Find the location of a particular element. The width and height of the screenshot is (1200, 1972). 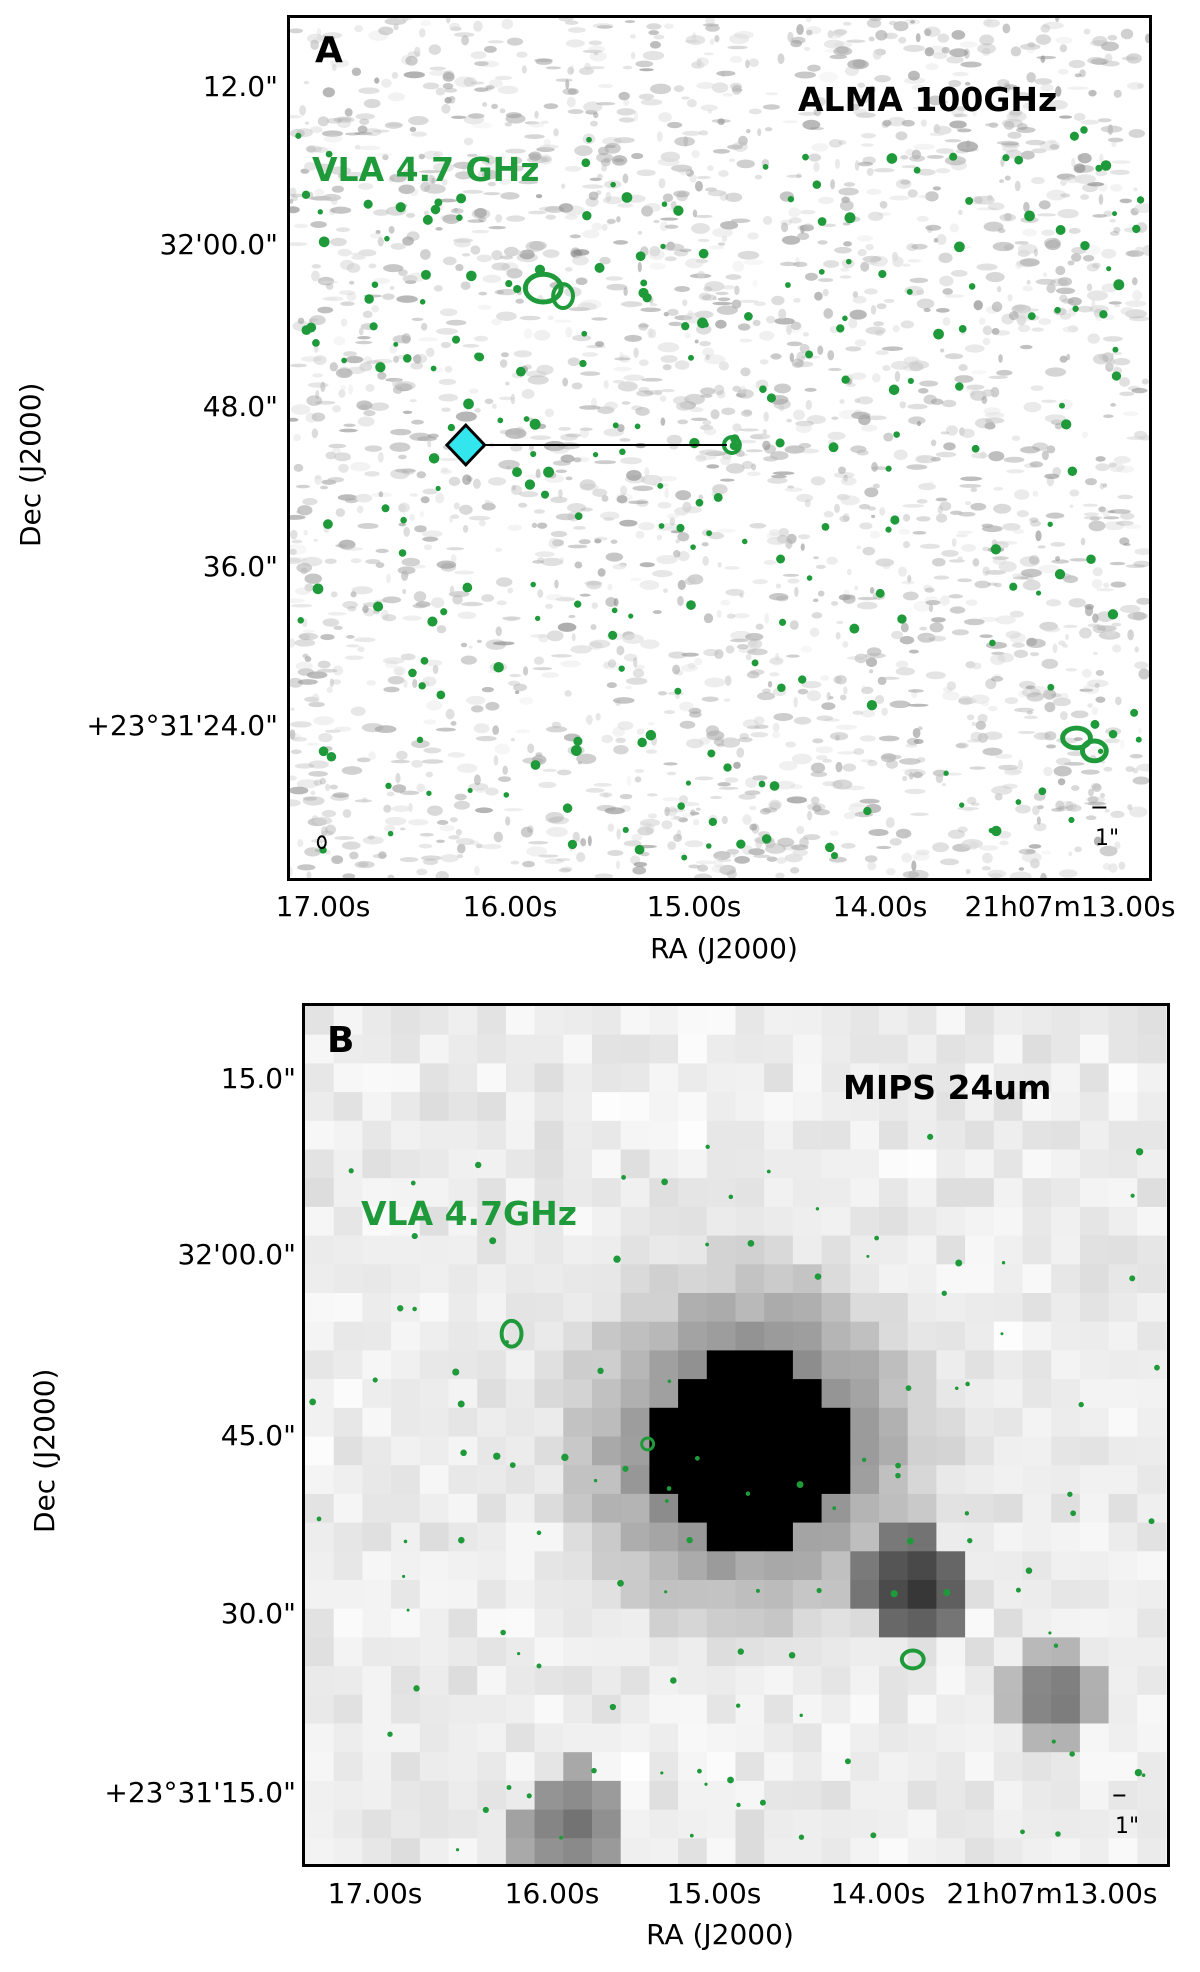

panel-a-ytick-0: 12.0" is located at coordinates (240, 86).